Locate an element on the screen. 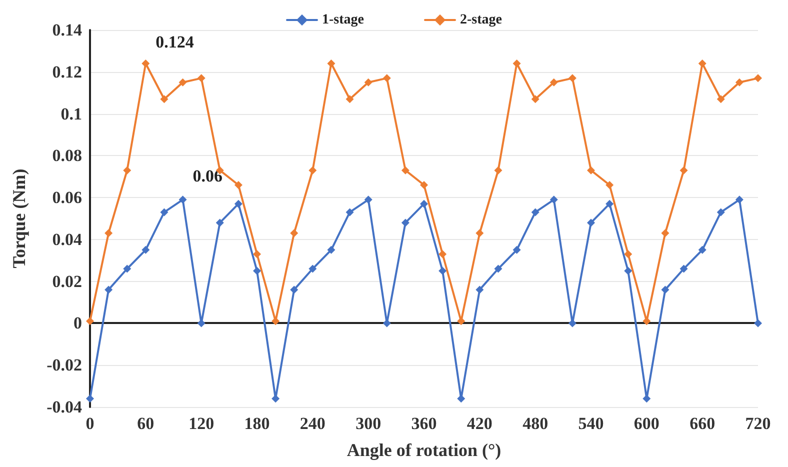 This screenshot has width=788, height=467. x-tick-label: 60 is located at coordinates (145, 423).